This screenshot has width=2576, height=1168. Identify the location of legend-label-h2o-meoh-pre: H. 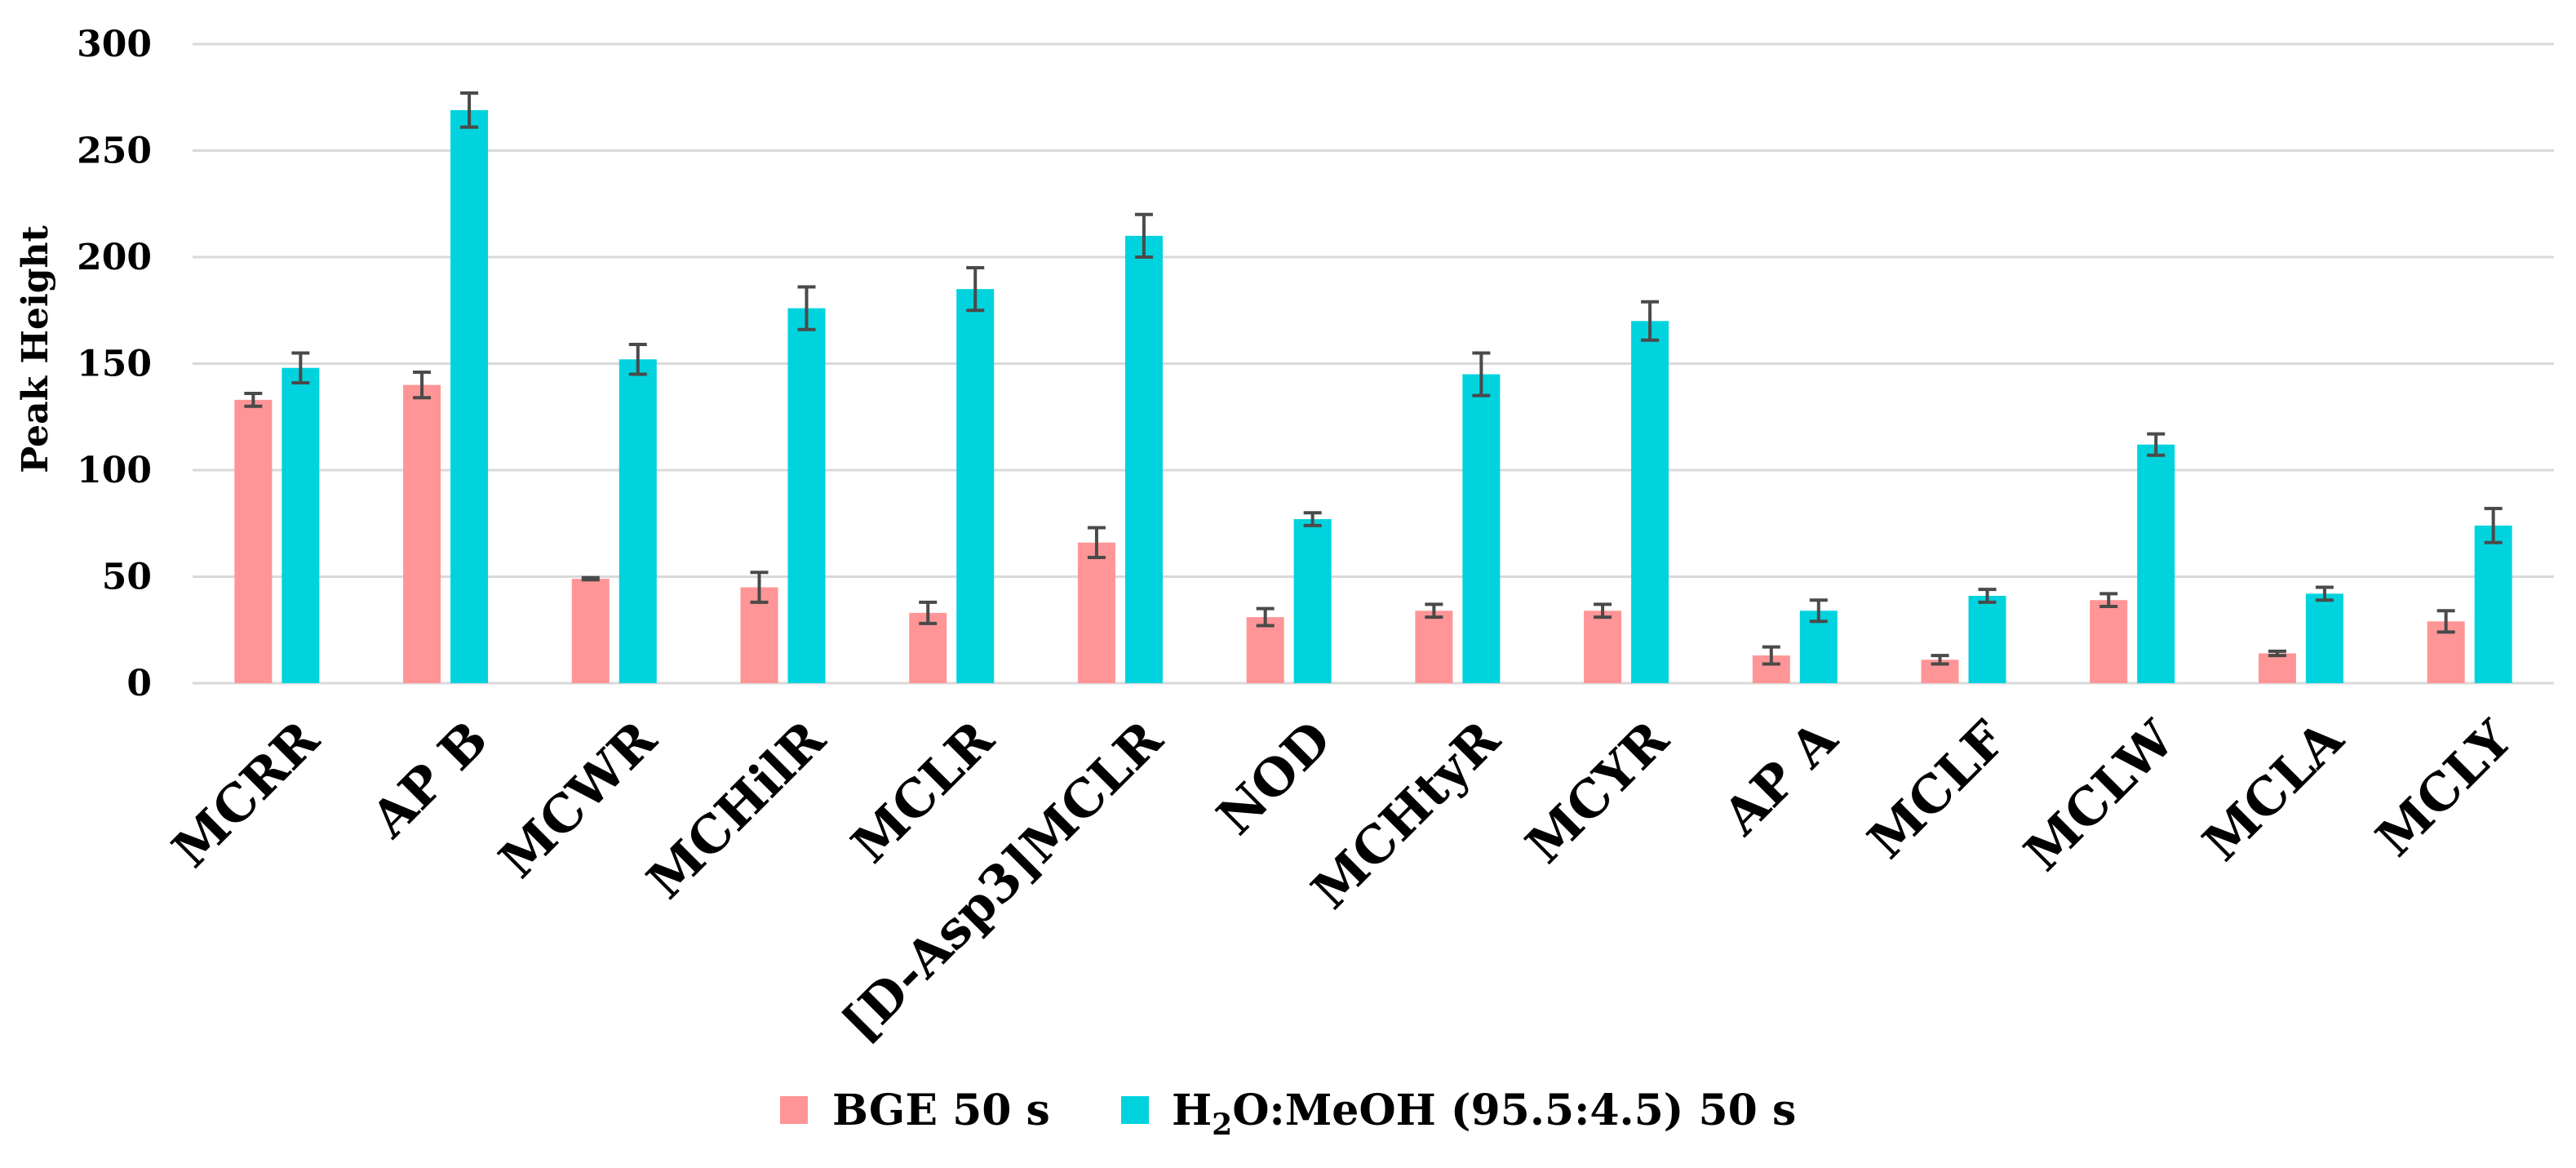
(1192, 1111).